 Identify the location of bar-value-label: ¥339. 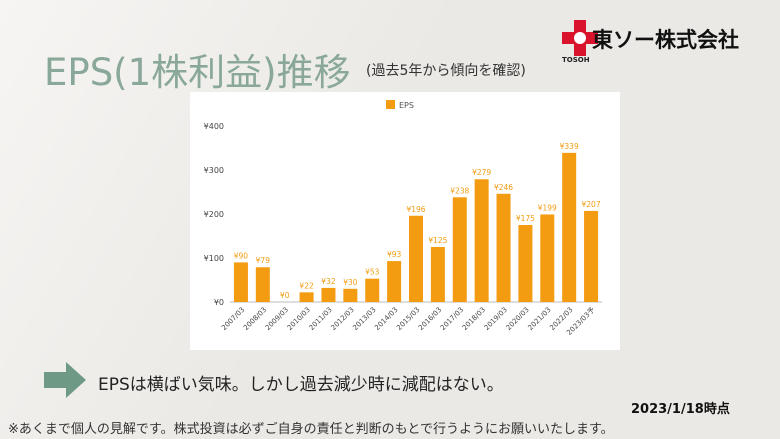
(569, 146).